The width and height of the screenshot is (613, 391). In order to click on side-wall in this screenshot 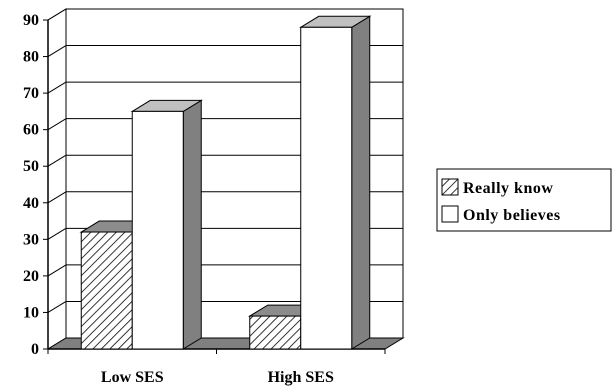, I will do `click(57, 179)`.